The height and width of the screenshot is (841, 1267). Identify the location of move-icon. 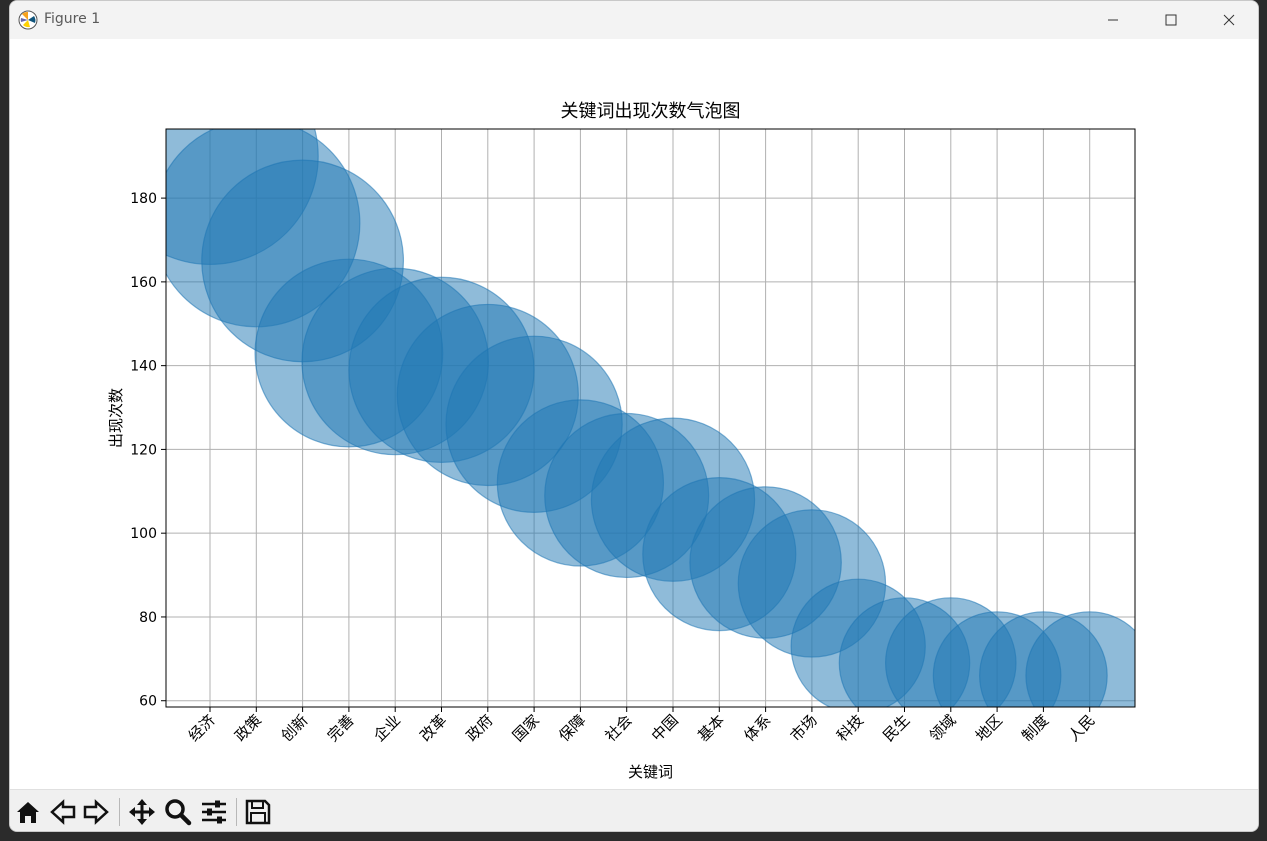
(142, 812).